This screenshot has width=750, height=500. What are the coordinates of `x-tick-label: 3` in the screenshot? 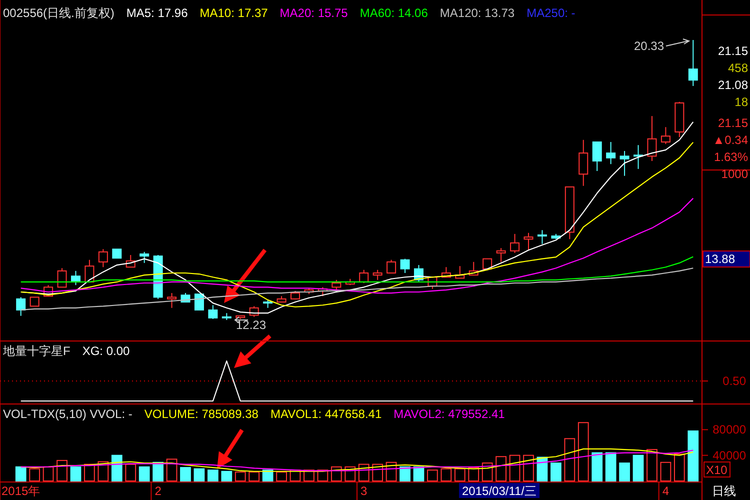 It's located at (364, 491).